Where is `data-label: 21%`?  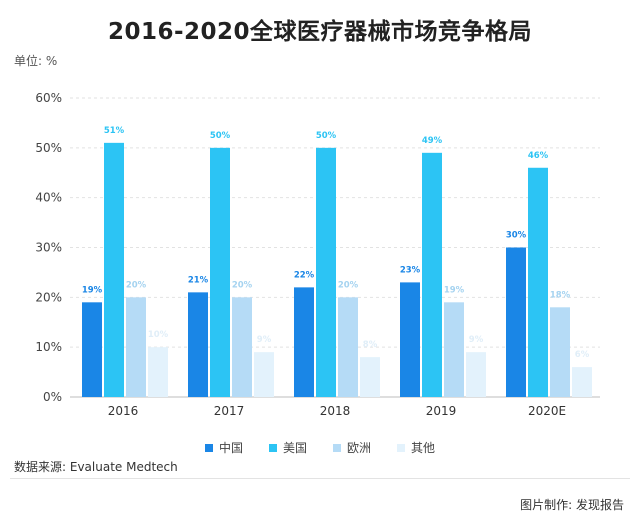
data-label: 21% is located at coordinates (198, 280).